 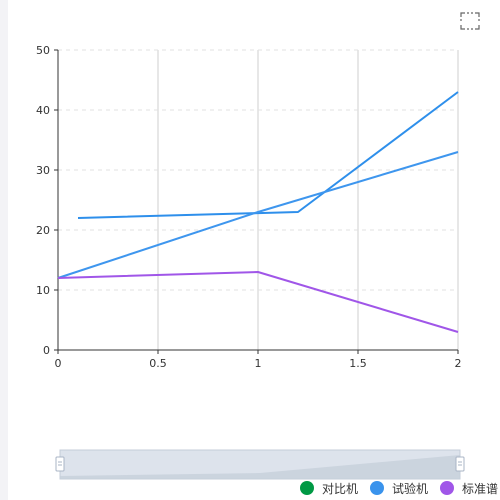 I want to click on legend: 对比机 试验机 标准谱, so click(x=400, y=488).